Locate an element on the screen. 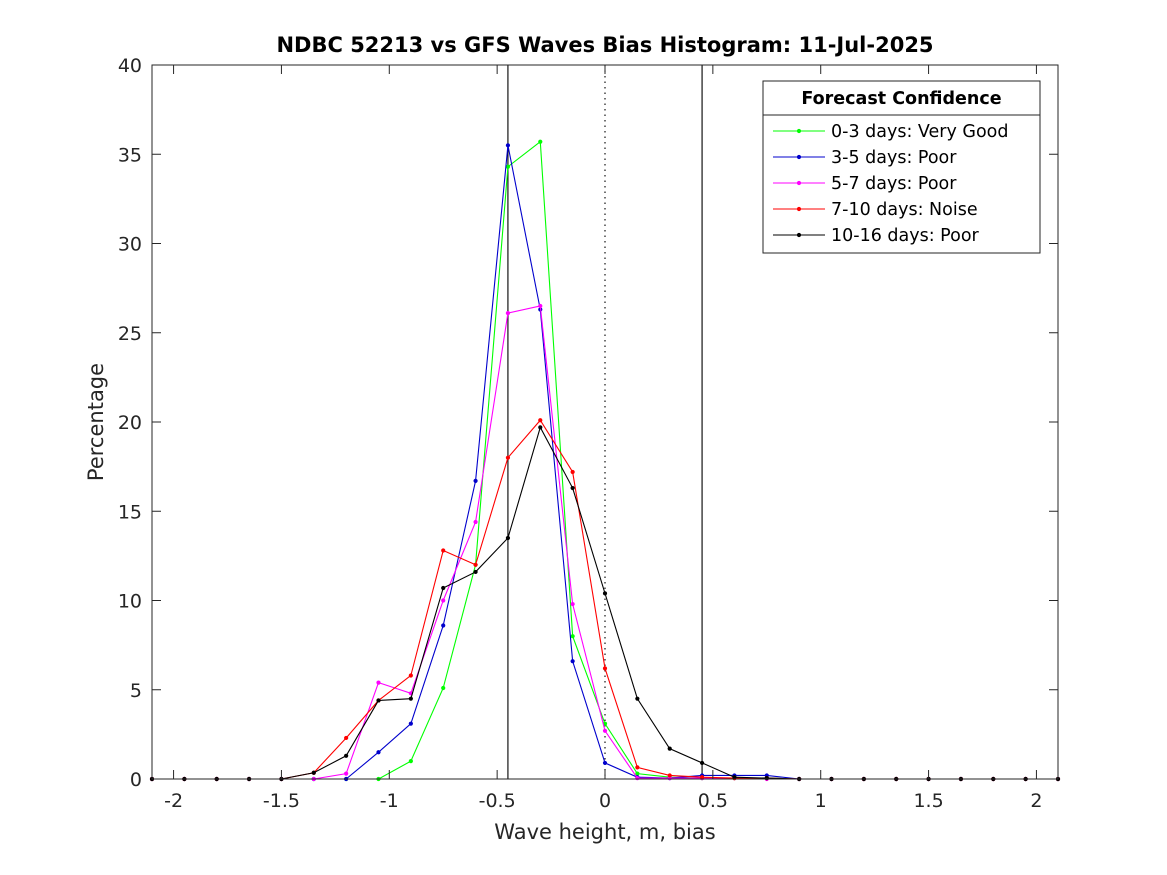 This screenshot has height=875, width=1167. x-tick-label: -2 is located at coordinates (173, 801).